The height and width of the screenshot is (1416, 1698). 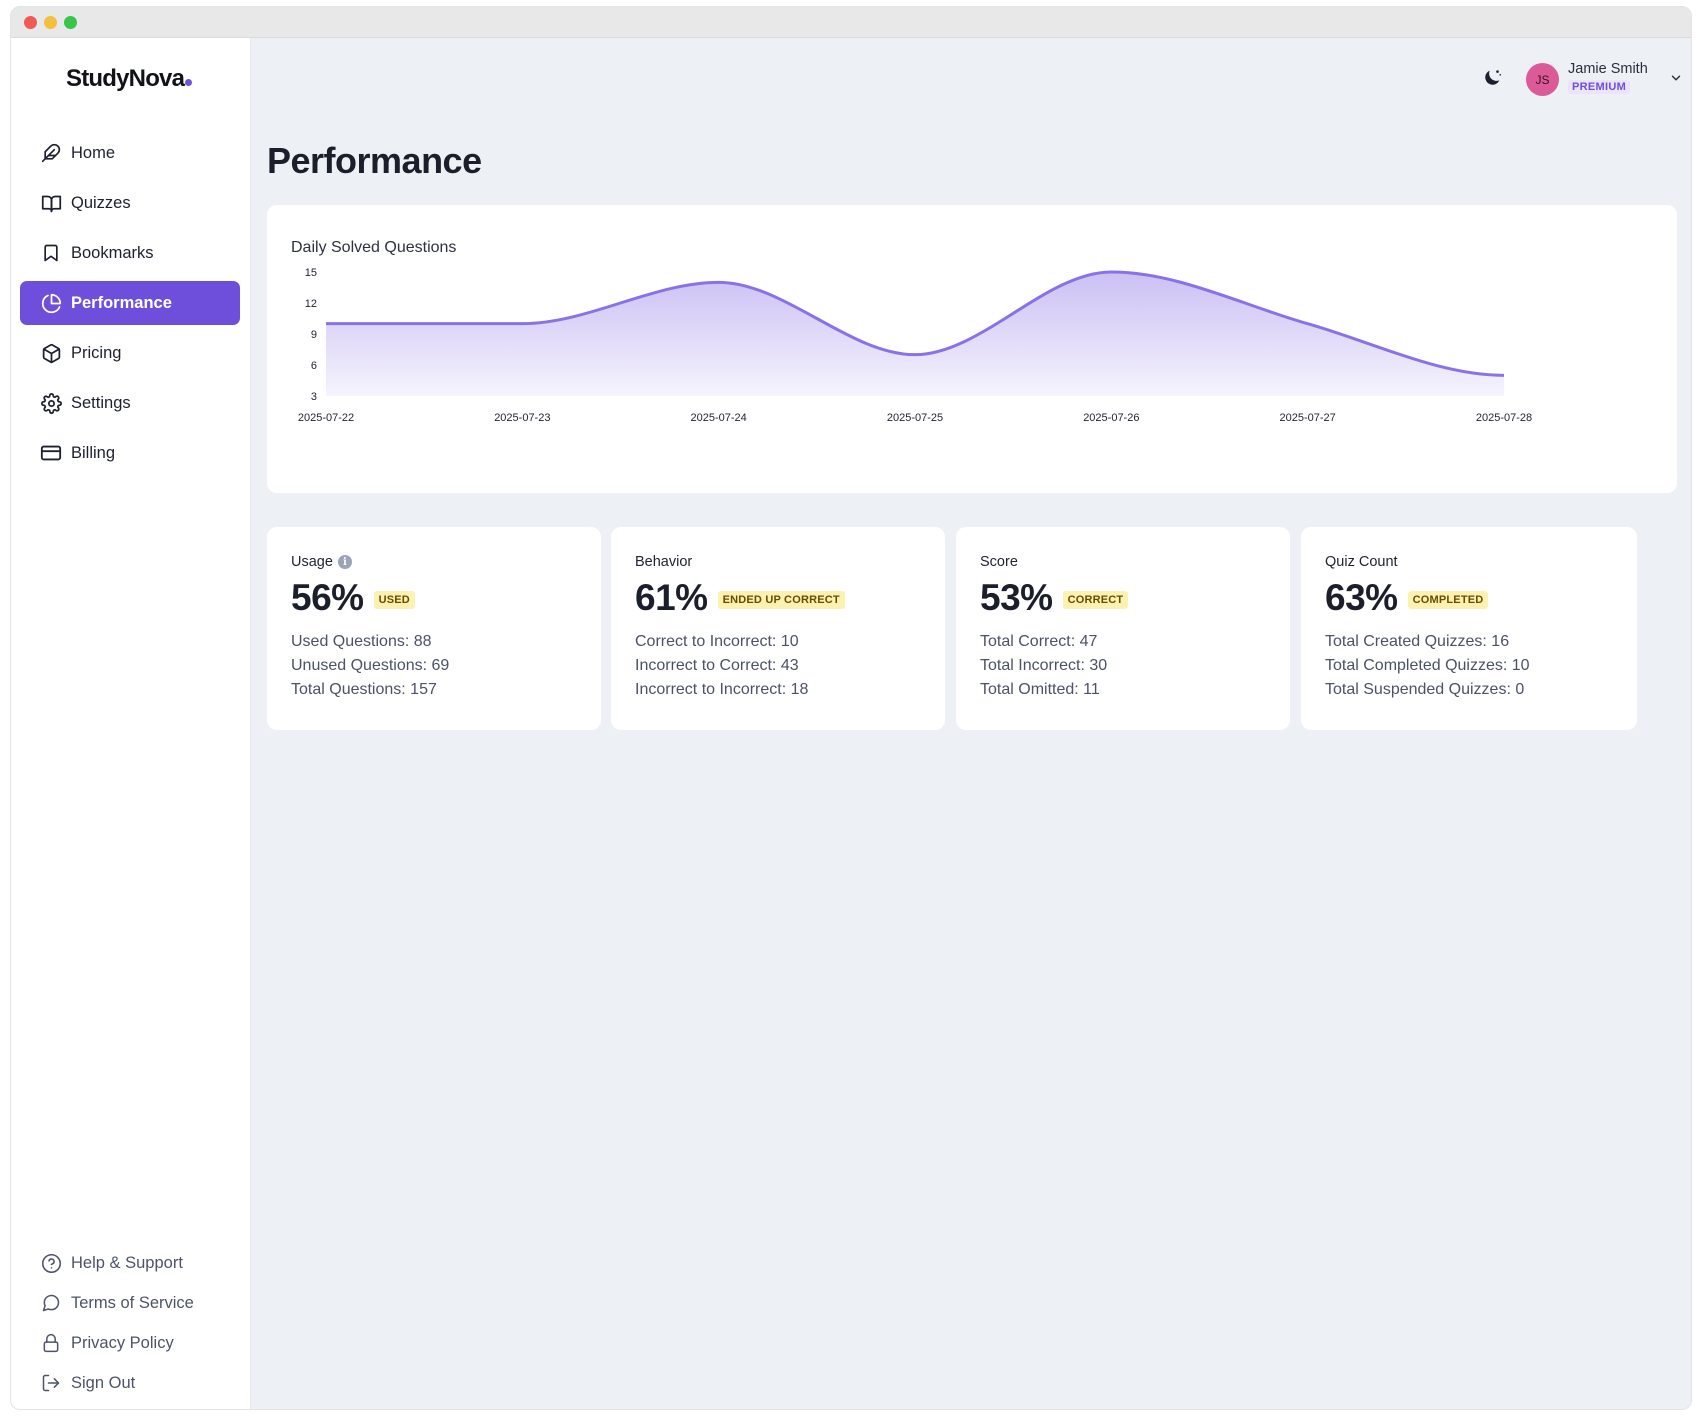 What do you see at coordinates (311, 304) in the screenshot?
I see `y-tick-label: 12` at bounding box center [311, 304].